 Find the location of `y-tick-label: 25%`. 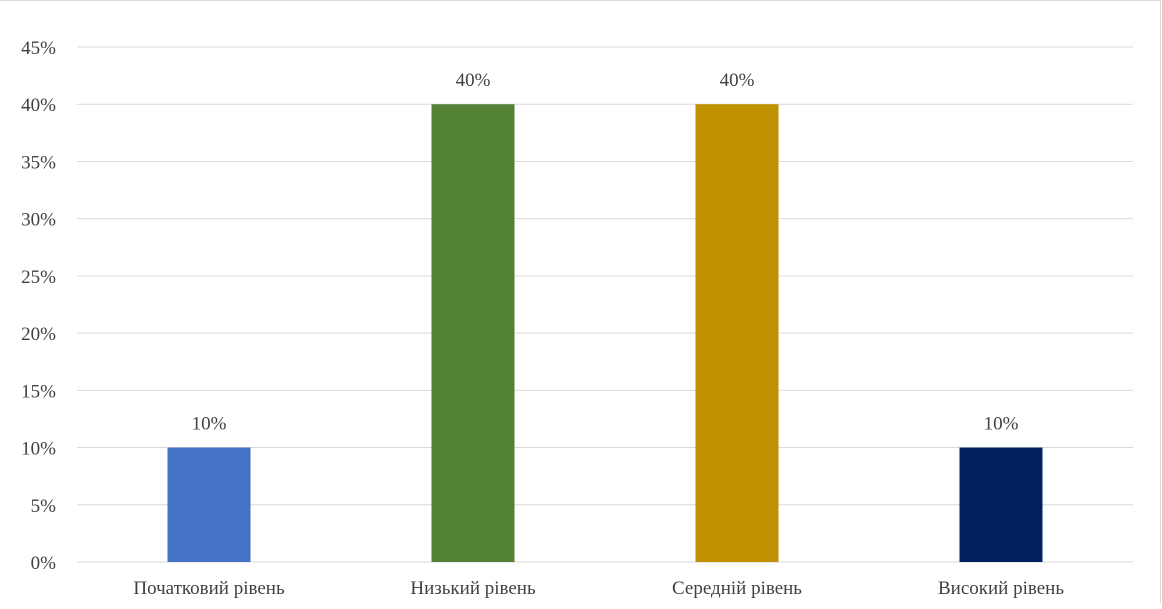

y-tick-label: 25% is located at coordinates (38, 277).